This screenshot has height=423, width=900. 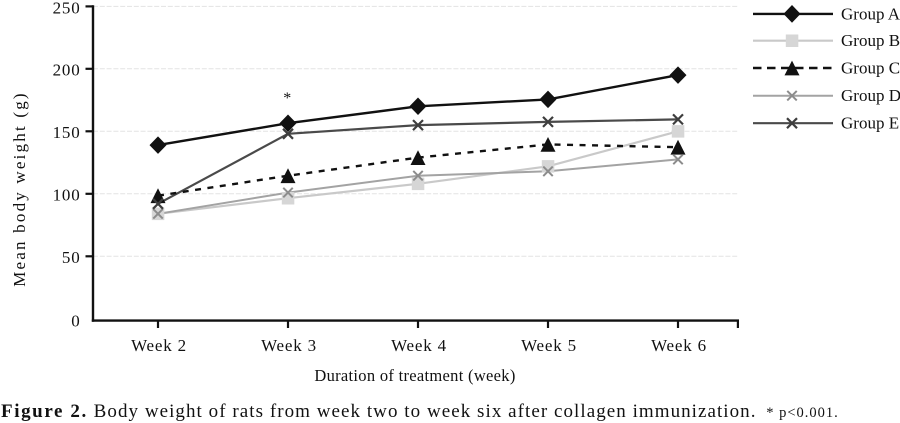 What do you see at coordinates (414, 375) in the screenshot?
I see `svg-text: Duration of treatment (week)` at bounding box center [414, 375].